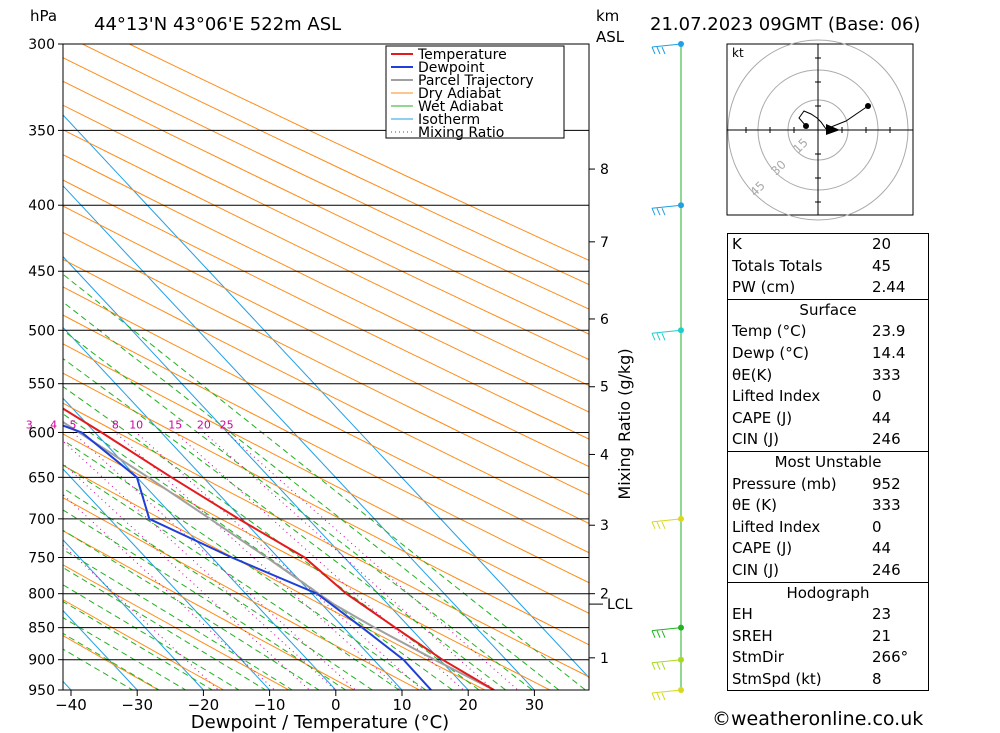 The width and height of the screenshot is (1000, 733). Describe the element at coordinates (828, 288) in the screenshot. I see `row-pw: PW (cm) 2.44` at that location.